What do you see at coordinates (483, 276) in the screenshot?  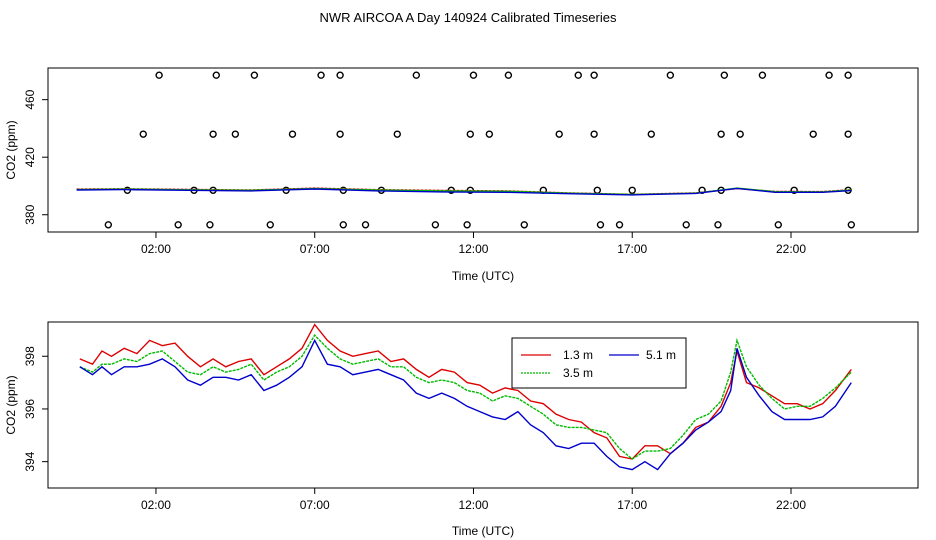 I see `top-x-axis-label: Time (UTC)` at bounding box center [483, 276].